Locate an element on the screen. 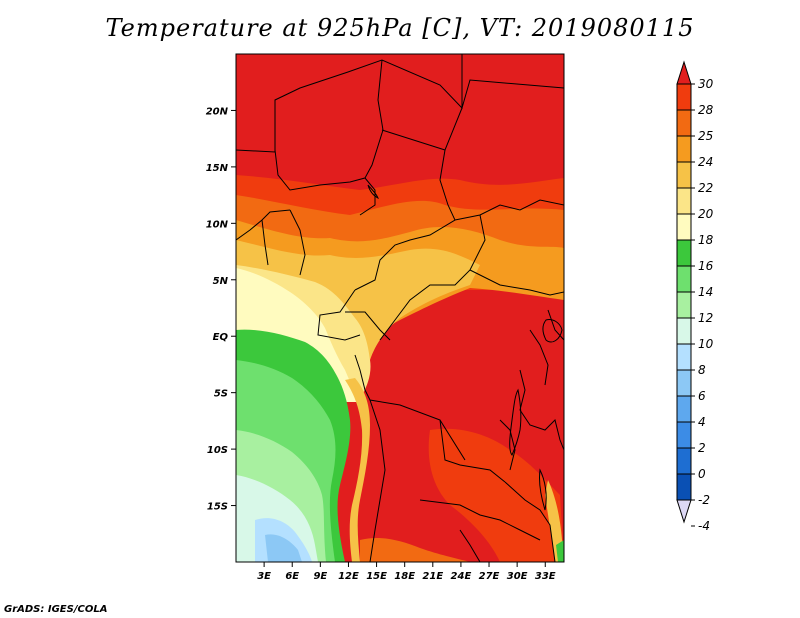 Image resolution: width=800 pixels, height=618 pixels. lakes is located at coordinates (465, 347).